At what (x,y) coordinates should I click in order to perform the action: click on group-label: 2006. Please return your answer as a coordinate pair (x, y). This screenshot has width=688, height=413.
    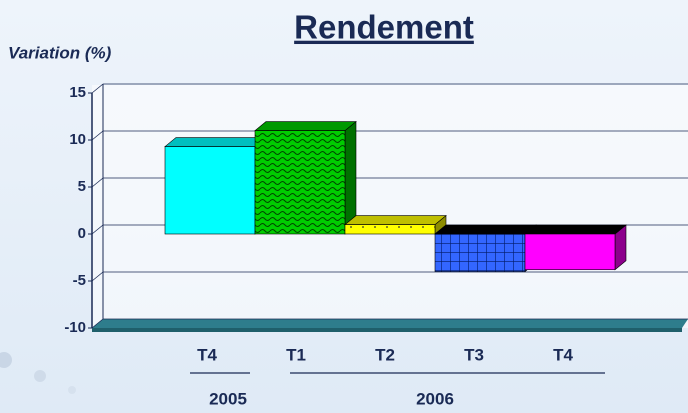
    Looking at the image, I should click on (435, 398).